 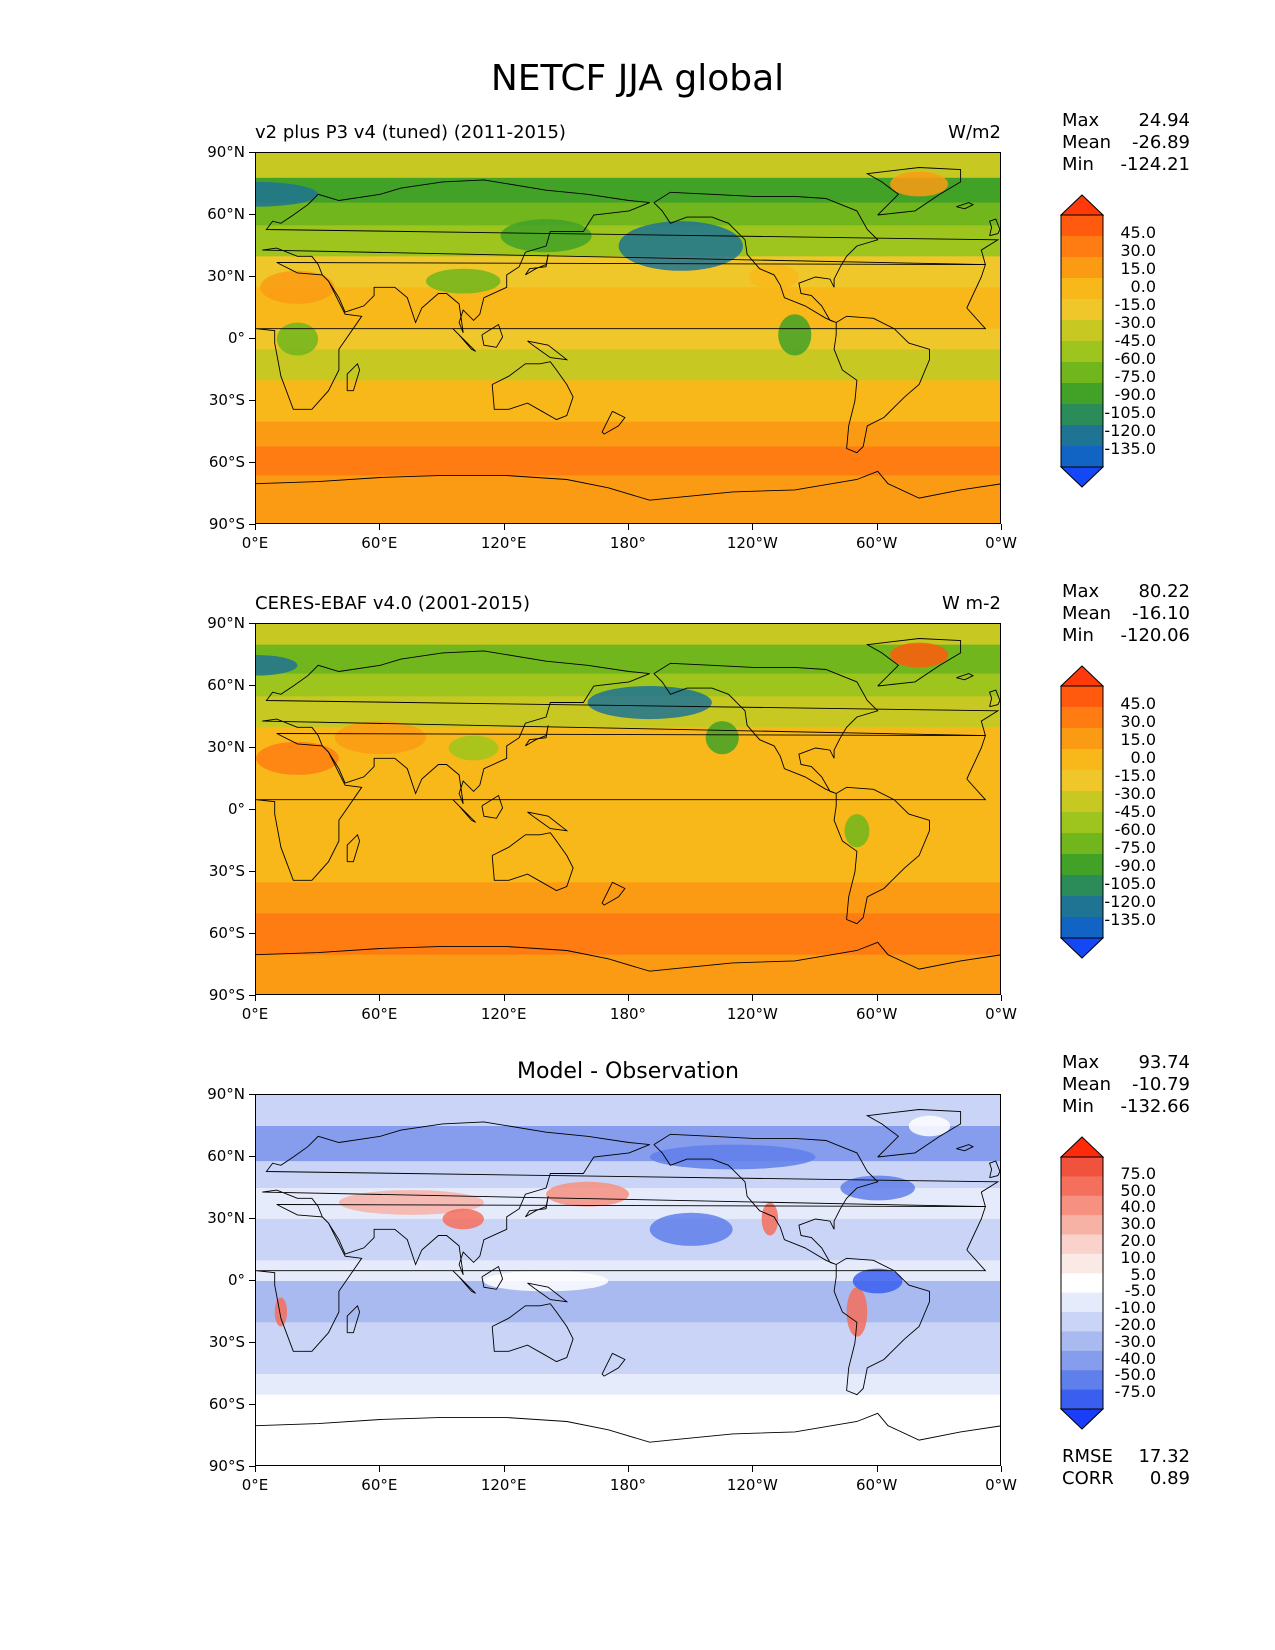 I want to click on stat-row: Mean -26.89, so click(x=1126, y=143).